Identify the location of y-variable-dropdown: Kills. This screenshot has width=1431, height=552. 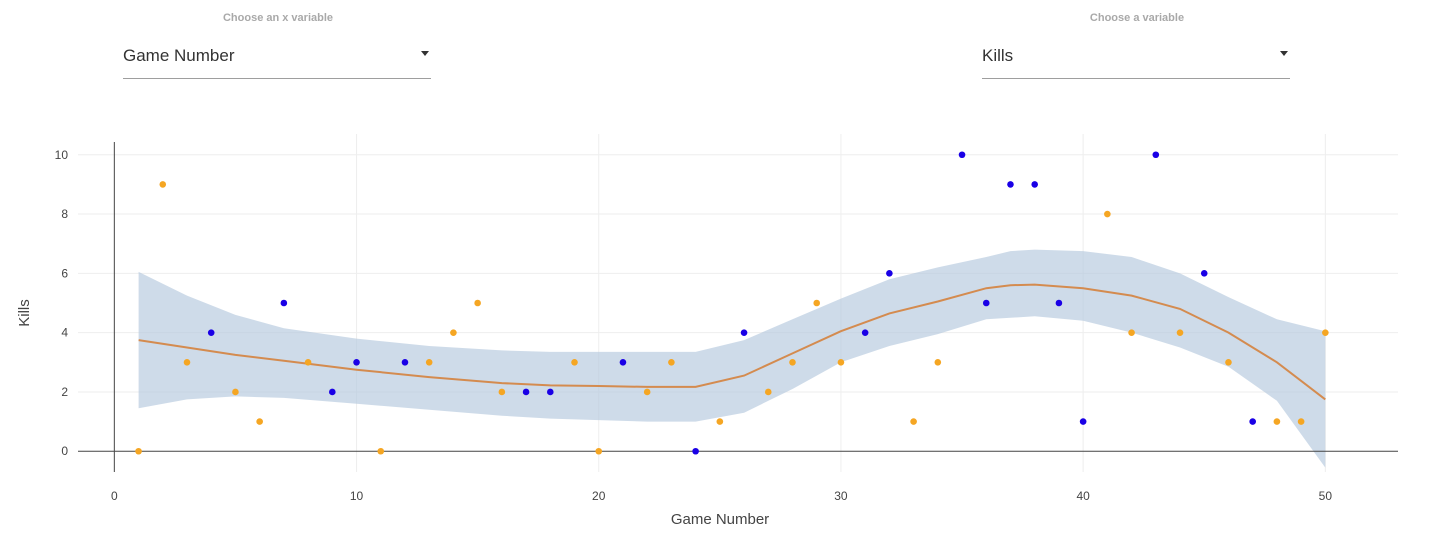
(1136, 59).